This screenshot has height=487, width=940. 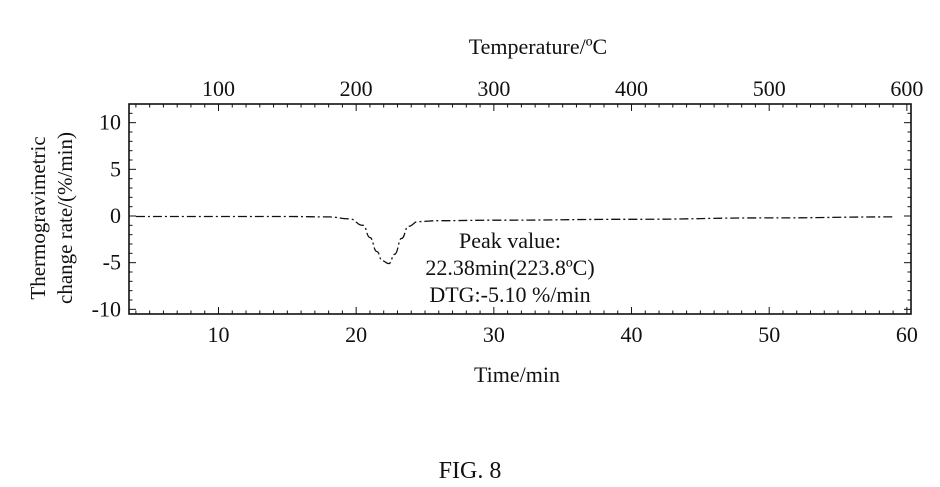 I want to click on x-tick-label: 60, so click(x=907, y=334).